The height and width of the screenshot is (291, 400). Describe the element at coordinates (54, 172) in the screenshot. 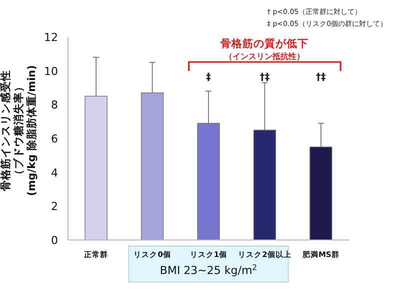

I see `y-tick-label: 4` at that location.